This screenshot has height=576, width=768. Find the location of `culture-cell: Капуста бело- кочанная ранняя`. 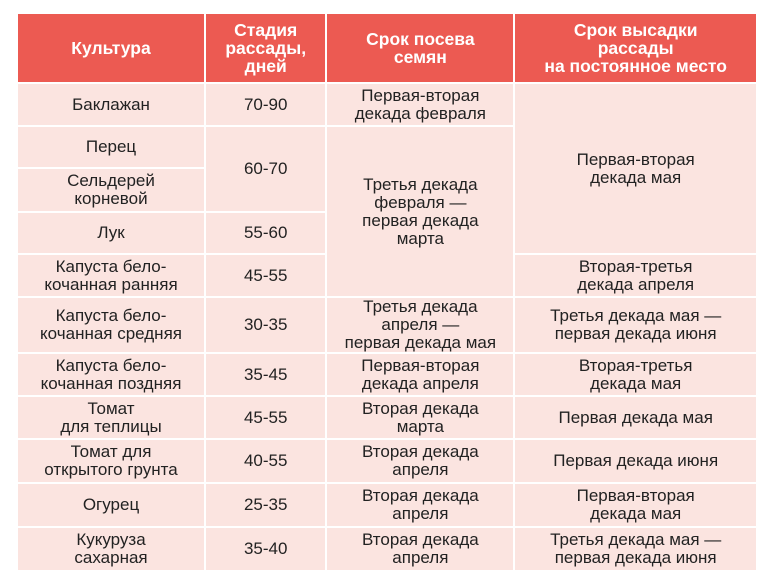

culture-cell: Капуста бело- кочанная ранняя is located at coordinates (112, 274).